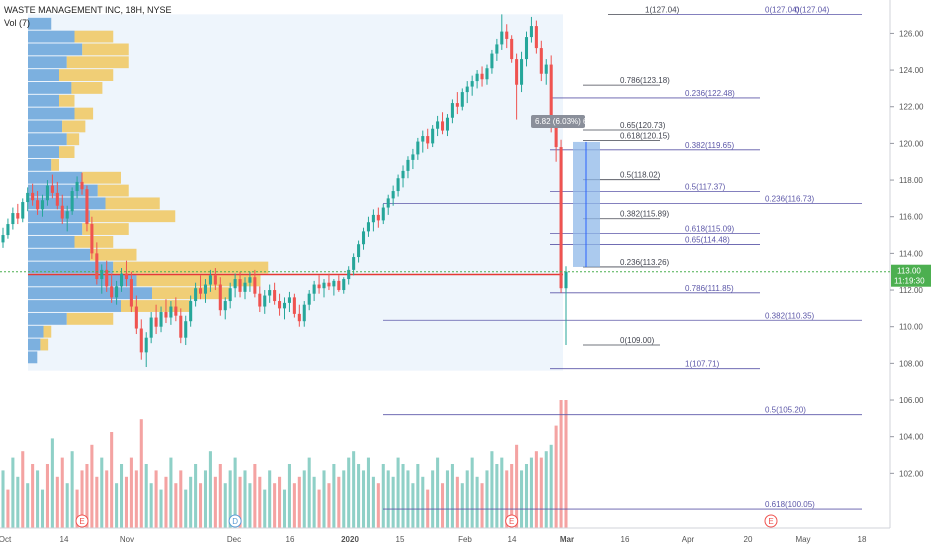 Image resolution: width=932 pixels, height=550 pixels. Describe the element at coordinates (862, 539) in the screenshot. I see `time-tick-label: 18` at that location.